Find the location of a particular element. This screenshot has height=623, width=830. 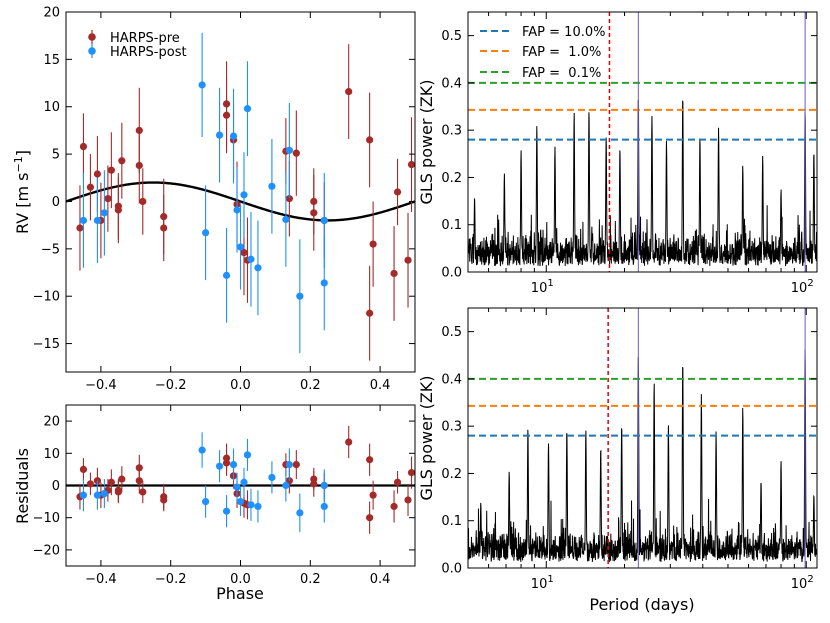

gls-bottom-xtick-base: 10 is located at coordinates (799, 584).